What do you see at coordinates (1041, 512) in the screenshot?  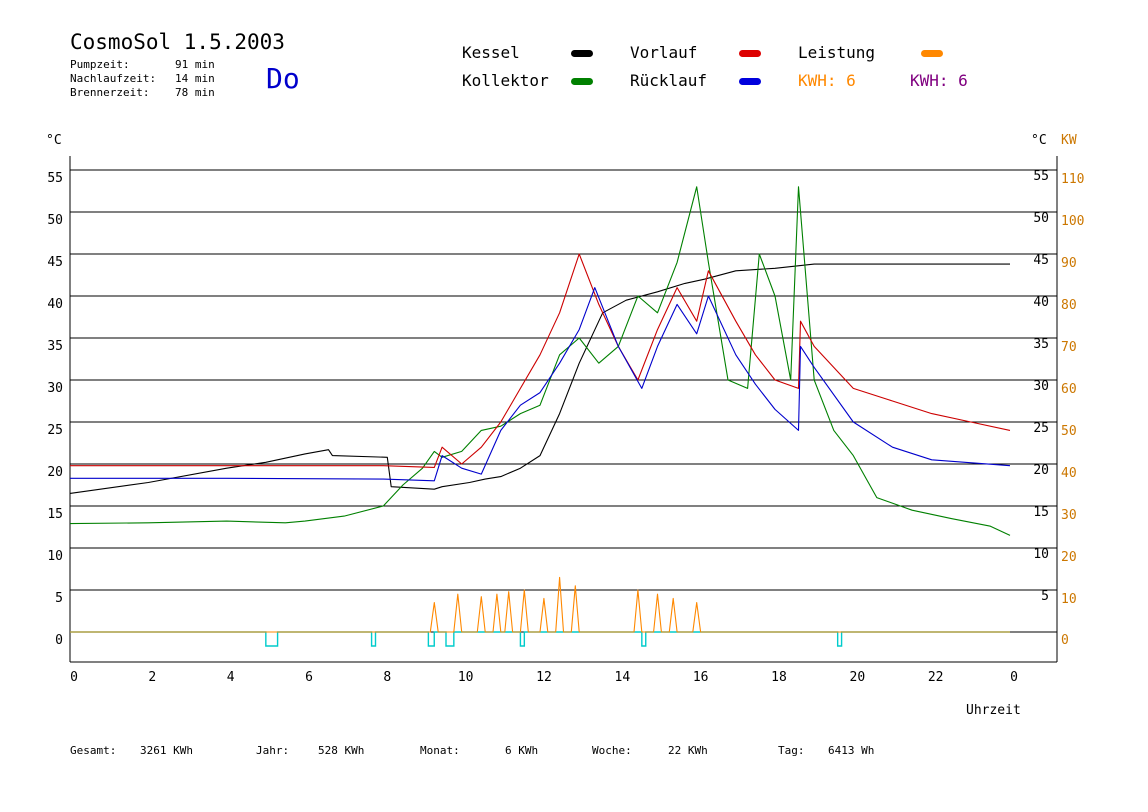 I see `right-tick-c-label: 15` at bounding box center [1041, 512].